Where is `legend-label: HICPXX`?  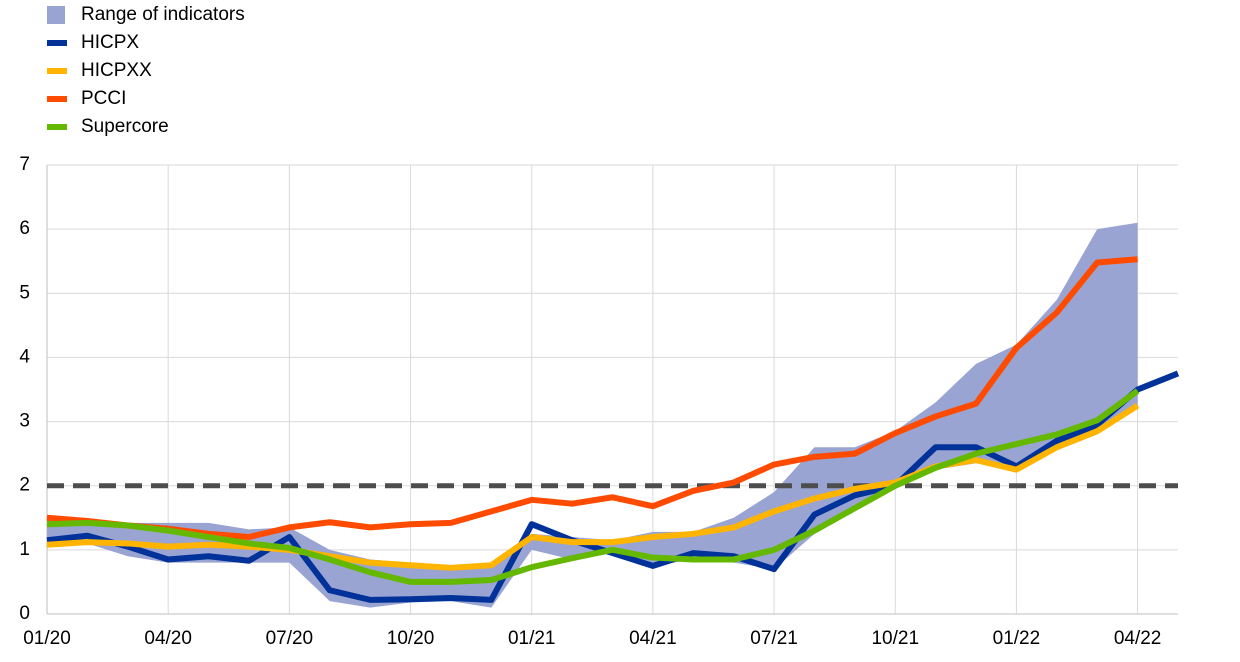 legend-label: HICPXX is located at coordinates (116, 70).